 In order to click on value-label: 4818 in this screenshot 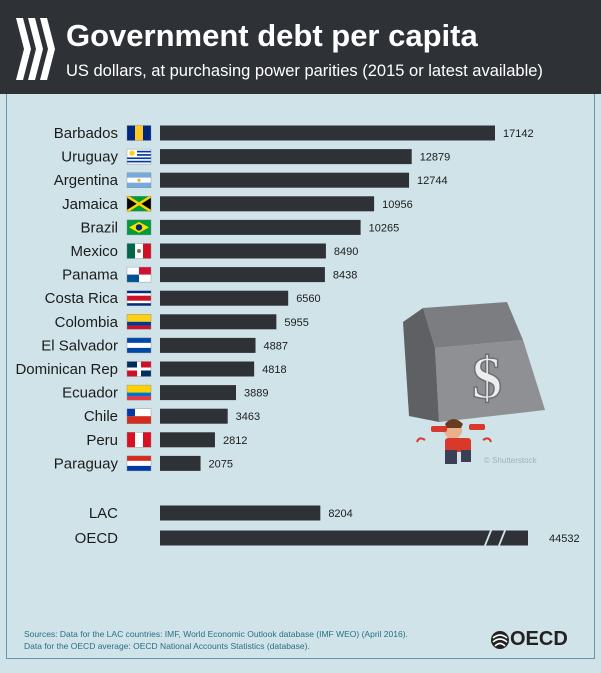, I will do `click(274, 370)`.